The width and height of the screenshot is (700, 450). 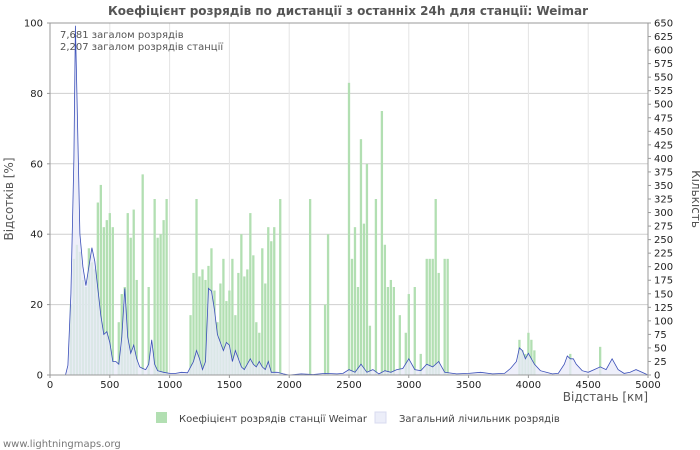 What do you see at coordinates (663, 308) in the screenshot?
I see `y2-tick-label: 125` at bounding box center [663, 308].